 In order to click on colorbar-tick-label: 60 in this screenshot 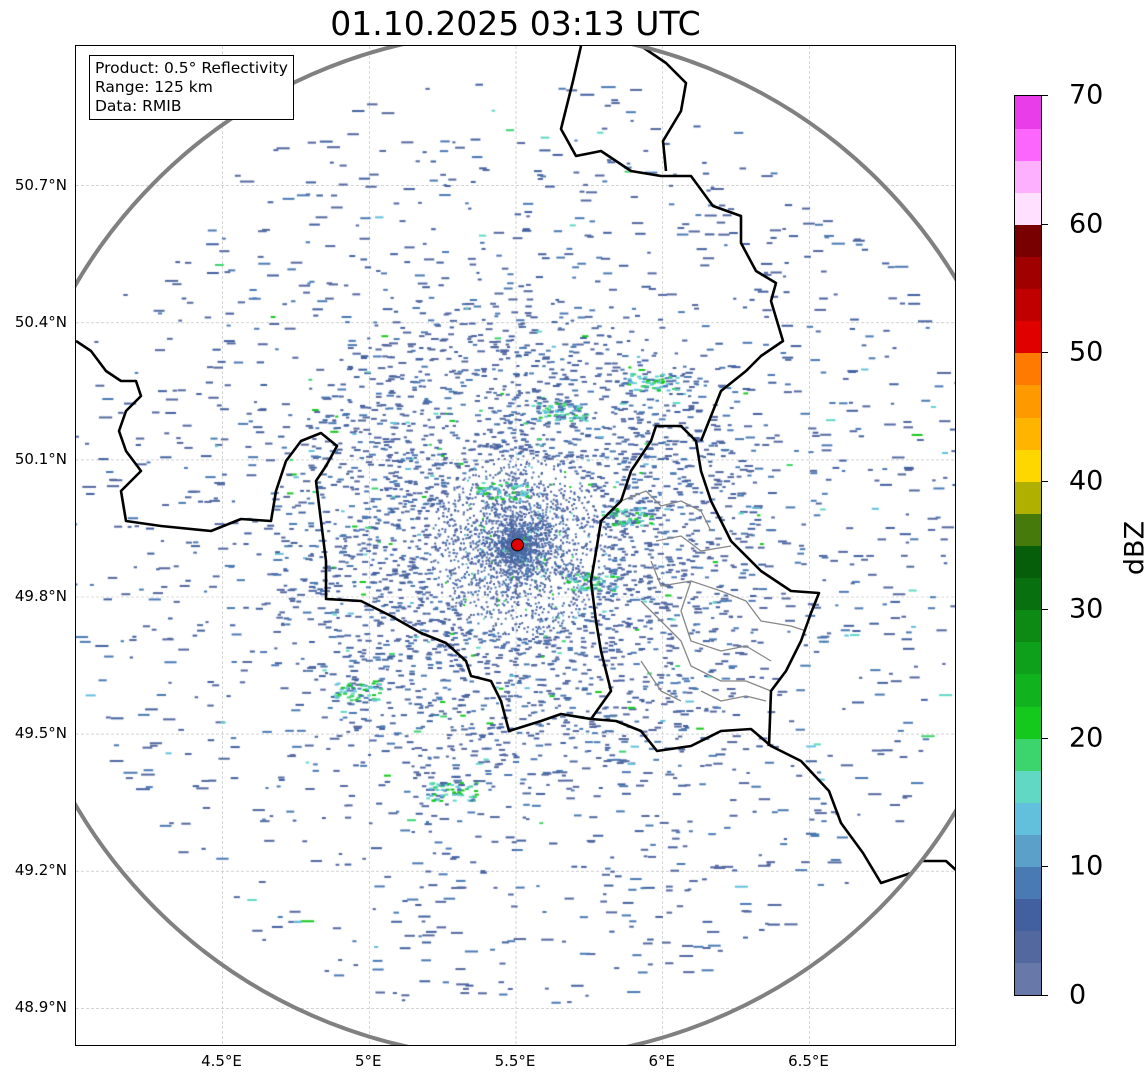, I will do `click(1086, 224)`.